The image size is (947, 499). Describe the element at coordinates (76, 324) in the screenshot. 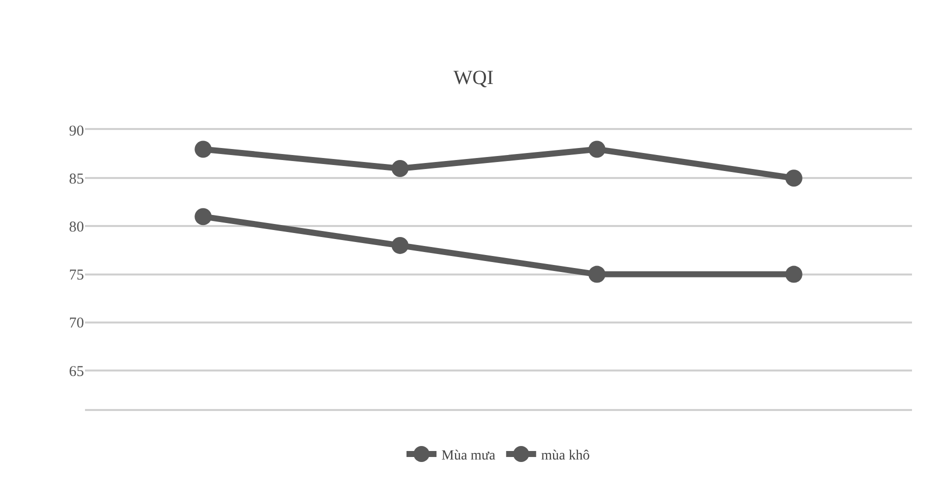

I see `y-tick-label: 70` at that location.